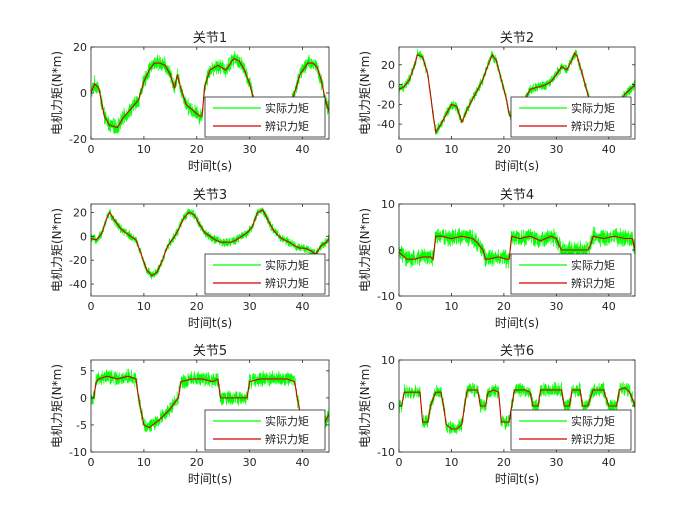 This screenshot has width=700, height=525. Describe the element at coordinates (83, 371) in the screenshot. I see `y-tick-label: 5` at that location.